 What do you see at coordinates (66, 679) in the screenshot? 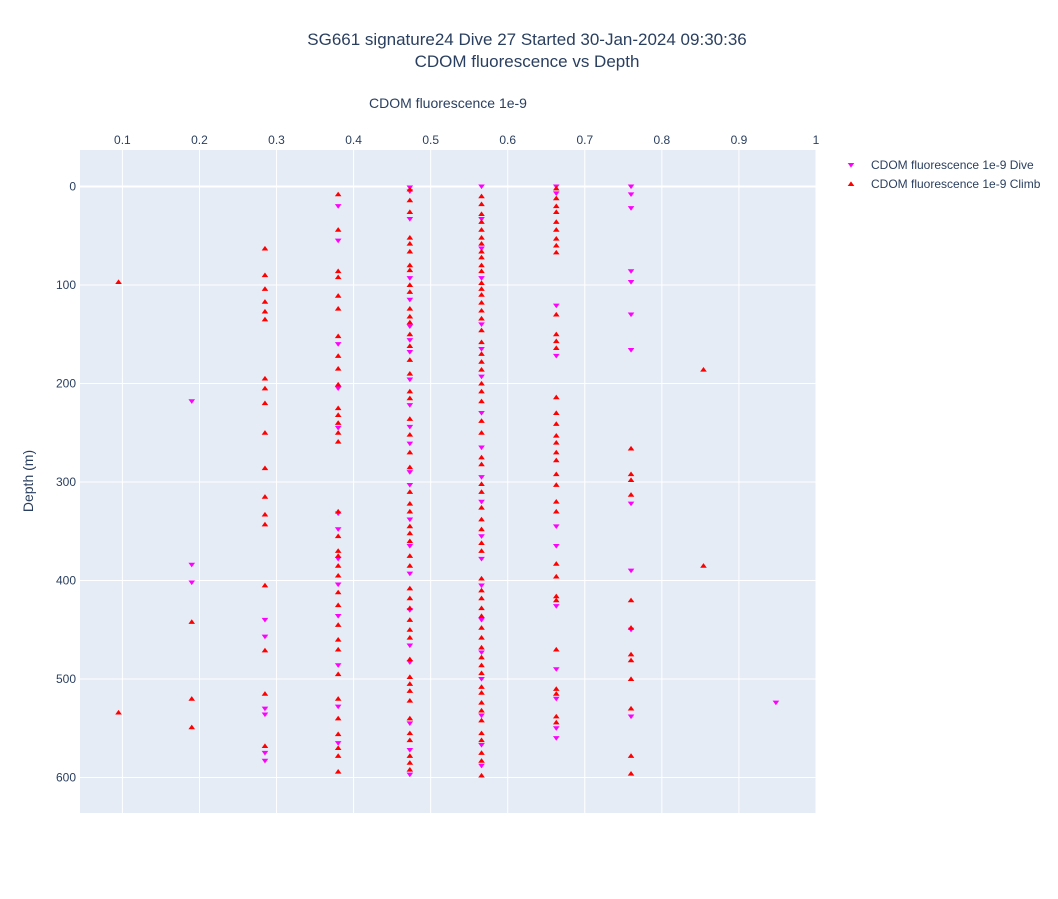
I see `y-tick-label: 500` at bounding box center [66, 679].